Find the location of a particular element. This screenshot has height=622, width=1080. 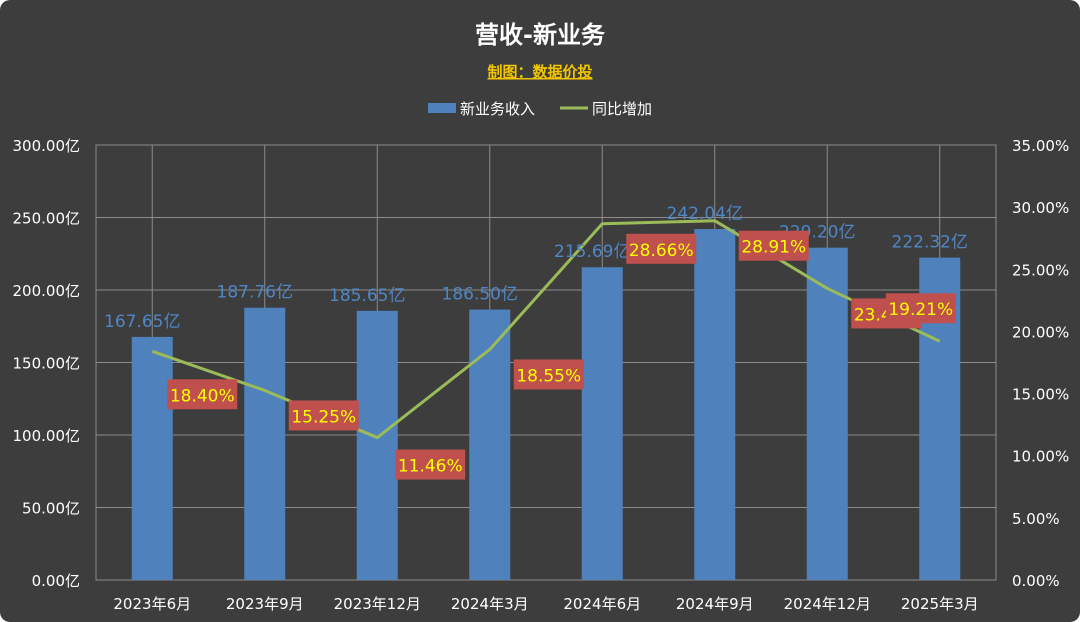

bar-value-label: 215.69亿 is located at coordinates (592, 252).